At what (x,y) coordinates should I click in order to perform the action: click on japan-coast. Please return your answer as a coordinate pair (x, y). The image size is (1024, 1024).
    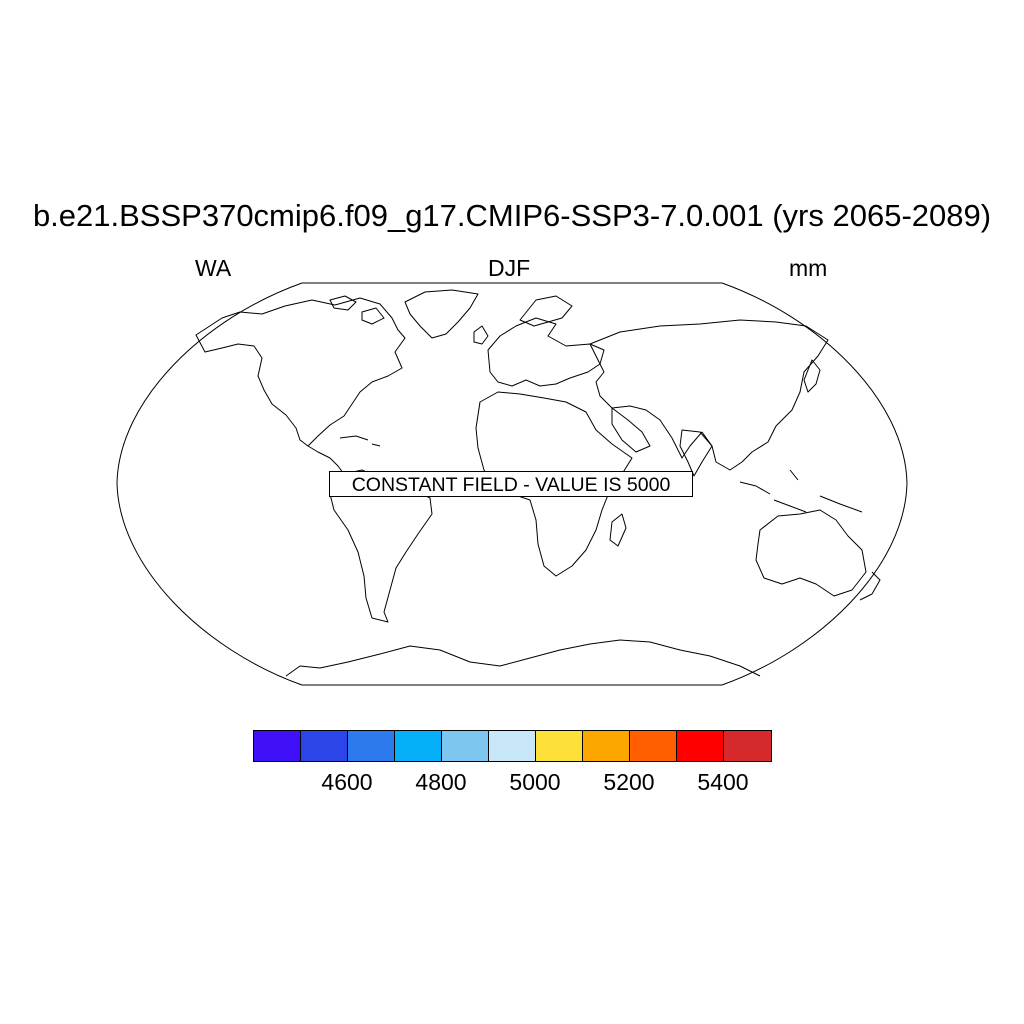
    Looking at the image, I should click on (812, 376).